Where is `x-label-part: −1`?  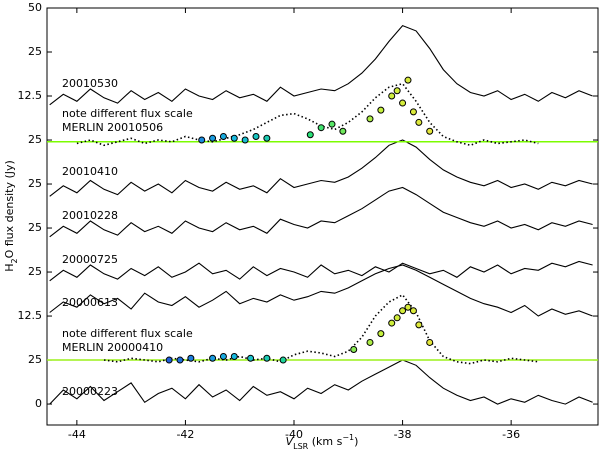
x-label-part: −1 is located at coordinates (348, 437).